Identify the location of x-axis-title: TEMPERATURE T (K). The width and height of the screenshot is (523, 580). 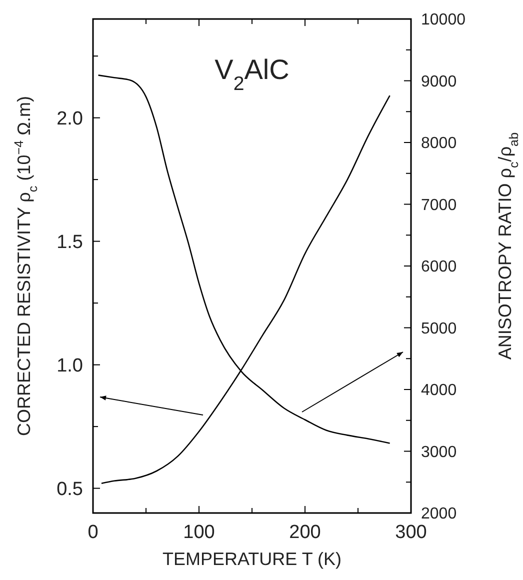
(252, 559).